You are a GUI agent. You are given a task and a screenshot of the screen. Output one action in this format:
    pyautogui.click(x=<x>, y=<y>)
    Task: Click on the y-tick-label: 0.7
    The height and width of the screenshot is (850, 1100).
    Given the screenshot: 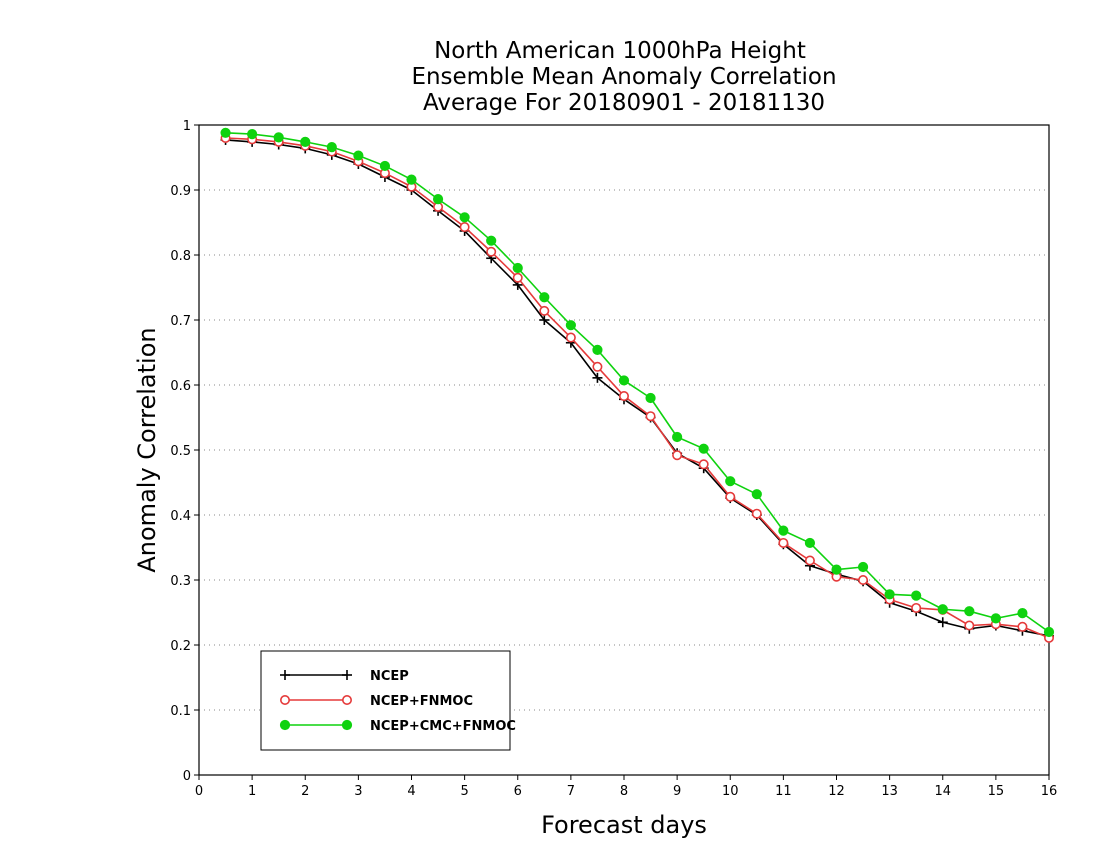 What is the action you would take?
    pyautogui.click(x=180, y=321)
    